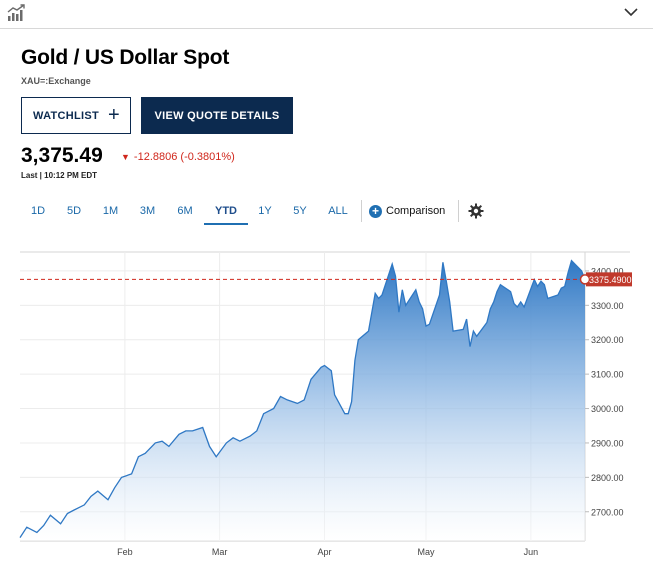  I want to click on price-change: ▼ -12.8806 (-0.3801%), so click(178, 157).